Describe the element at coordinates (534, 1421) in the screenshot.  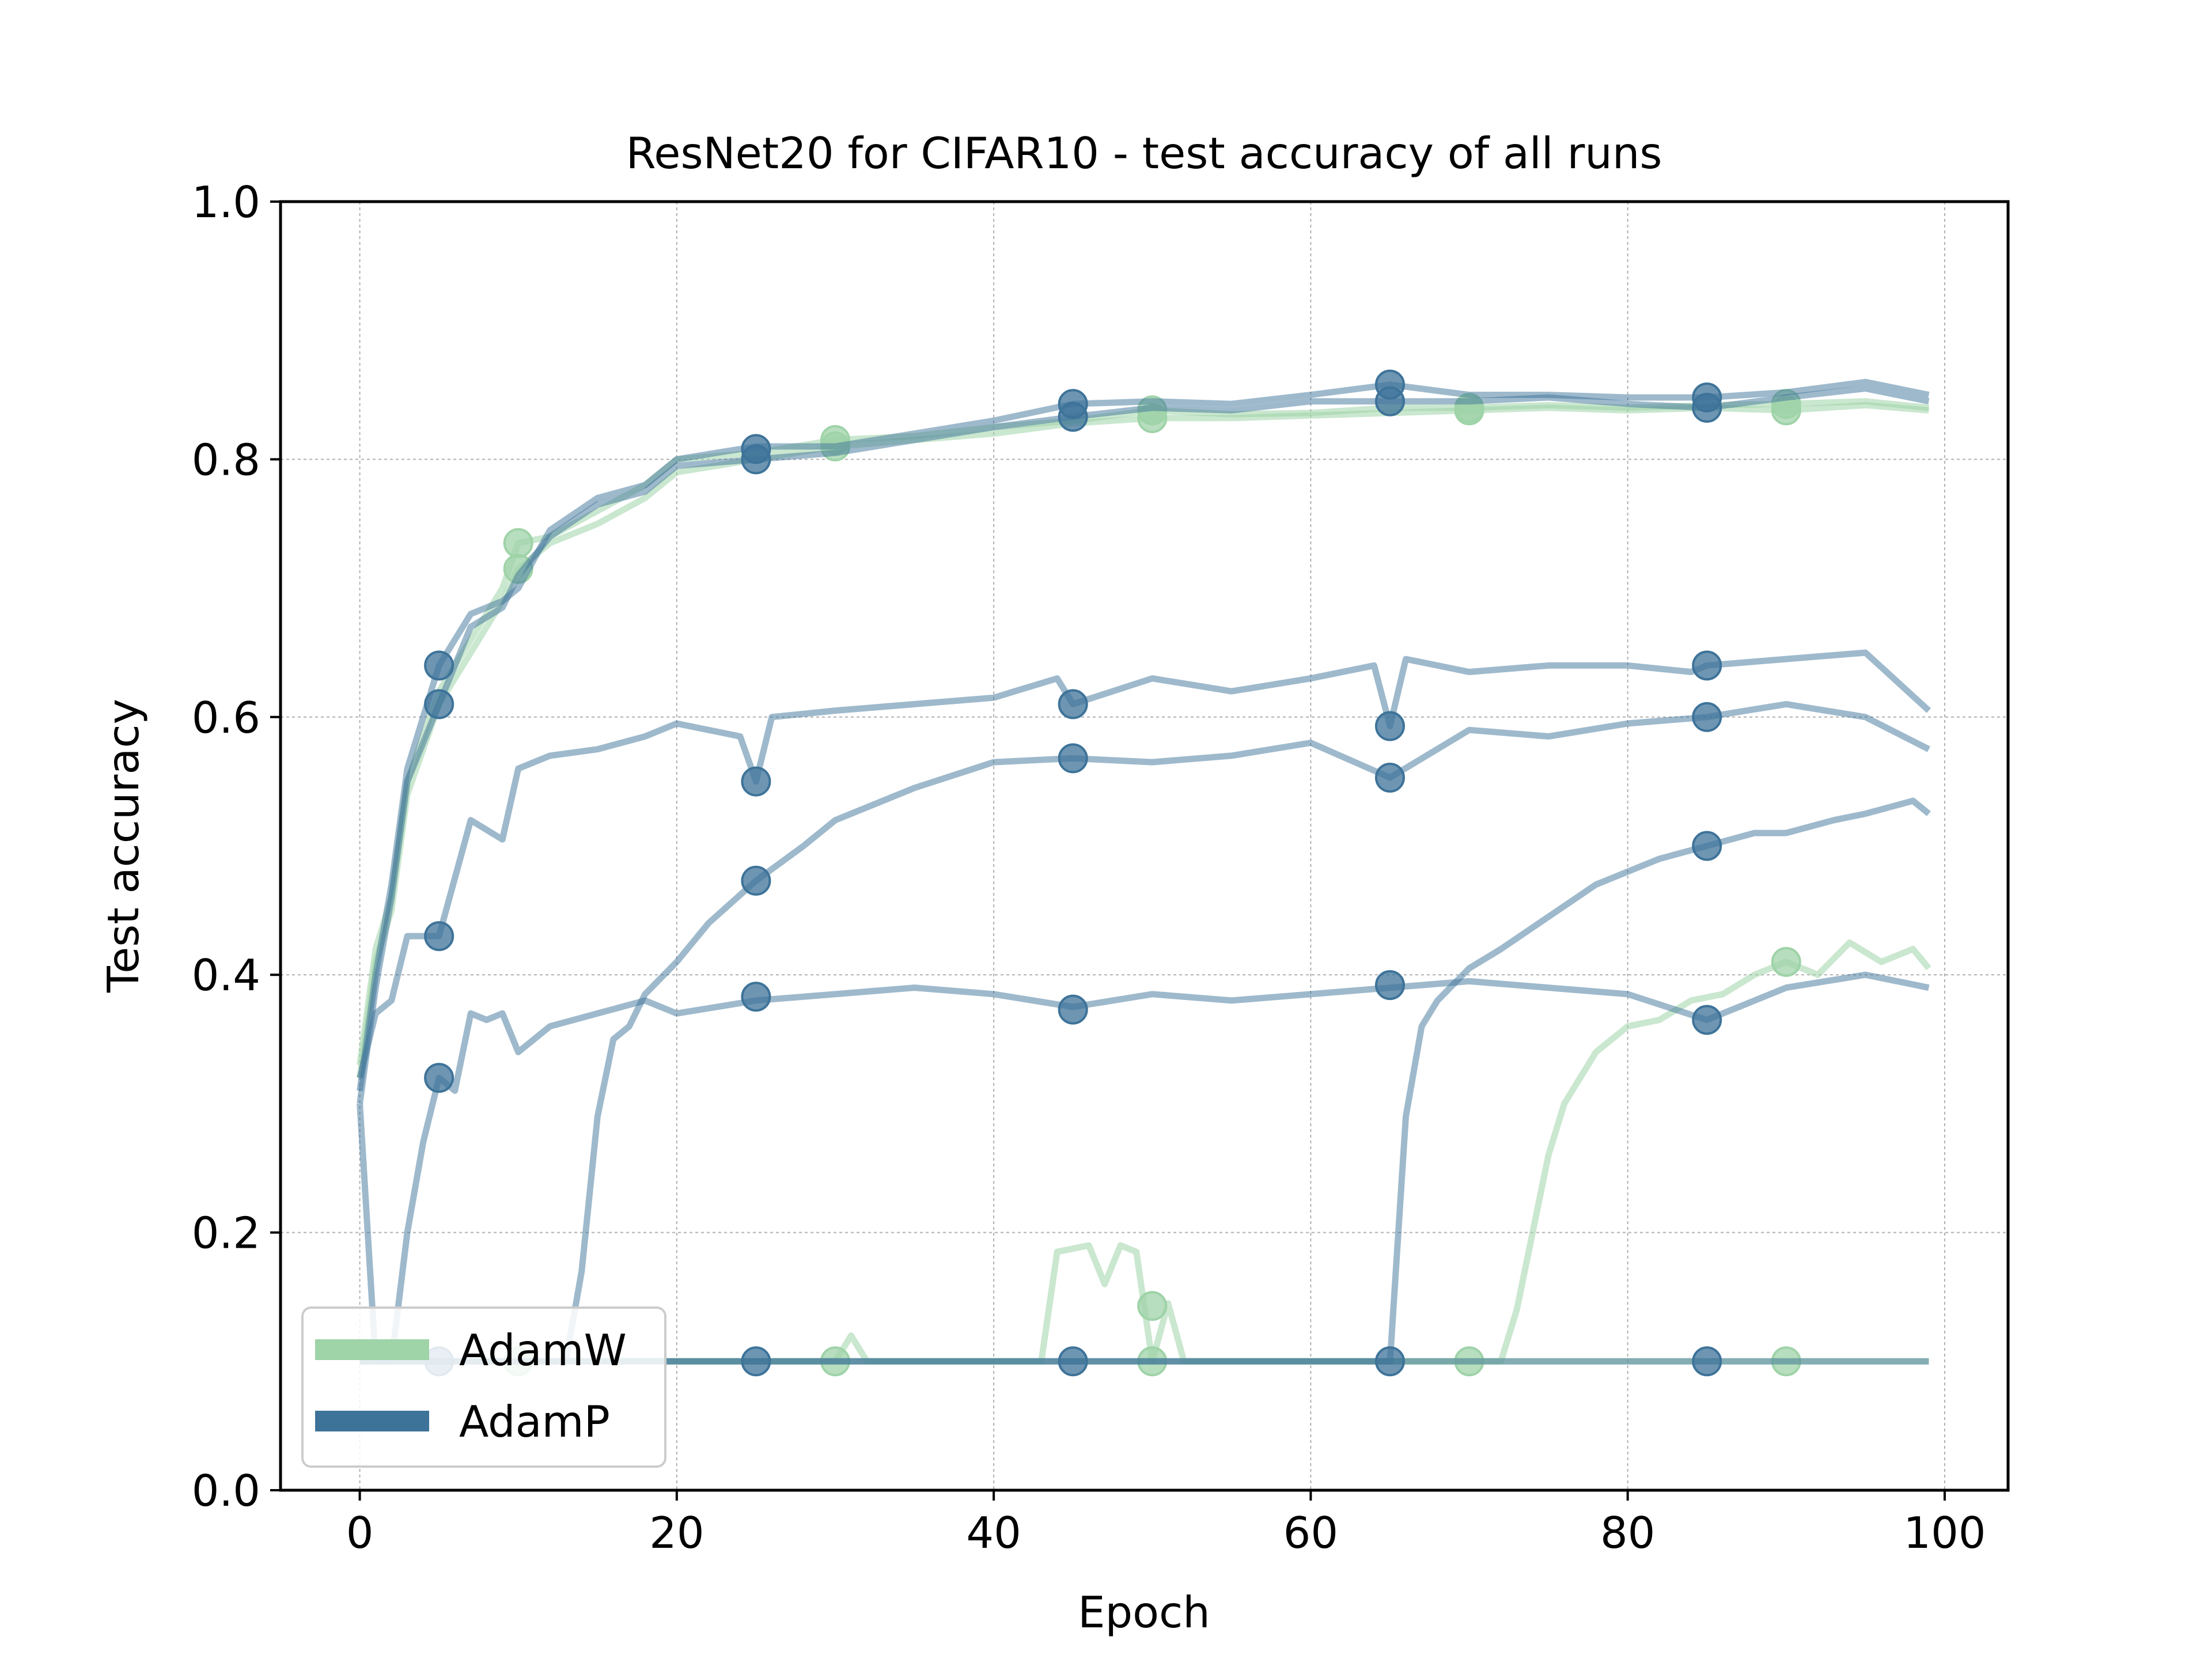
I see `legend-label-adamp: AdamP` at that location.